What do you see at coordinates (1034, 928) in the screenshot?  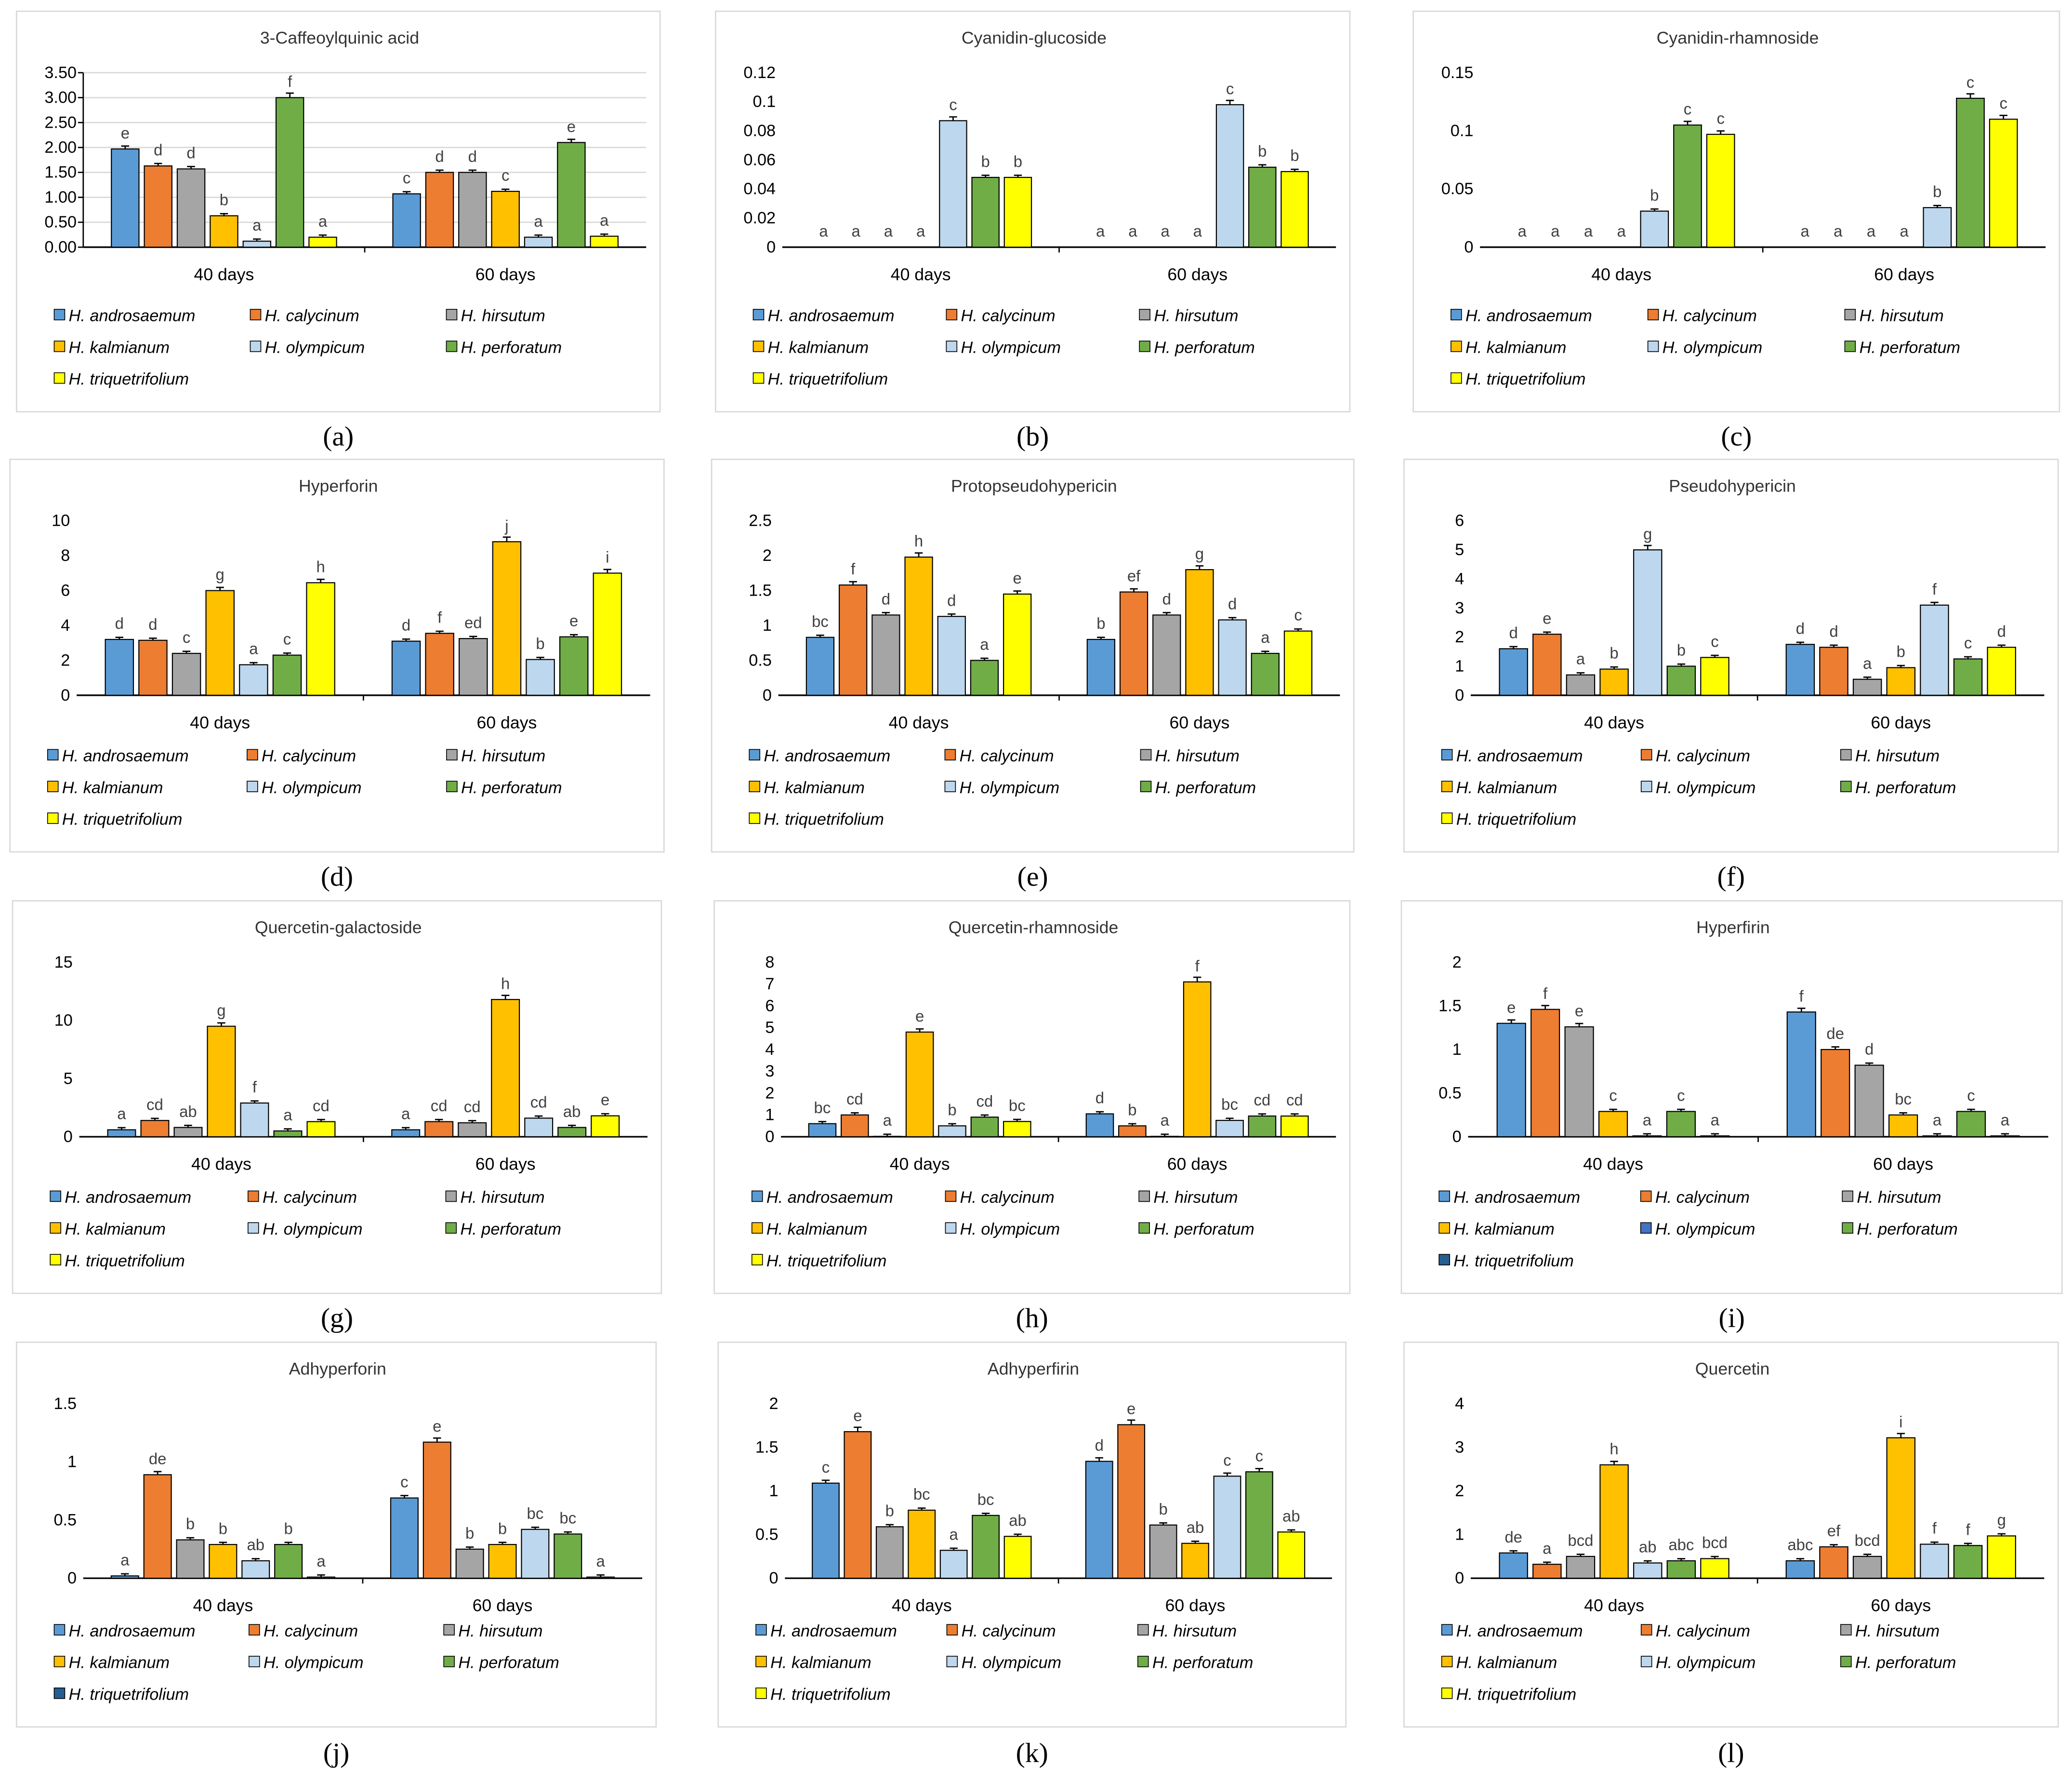 I see `chart-title: Quercetin-rhamnoside` at bounding box center [1034, 928].